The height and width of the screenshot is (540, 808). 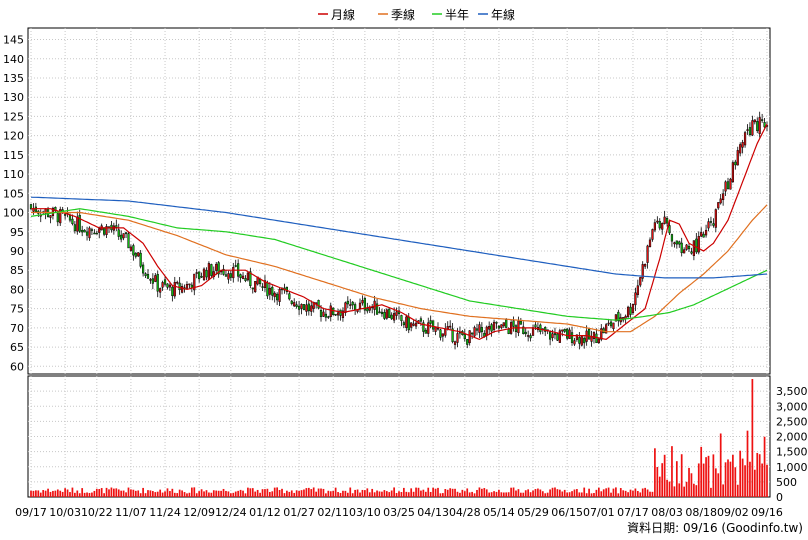 What do you see at coordinates (343, 14) in the screenshot?
I see `legend-label: 月線` at bounding box center [343, 14].